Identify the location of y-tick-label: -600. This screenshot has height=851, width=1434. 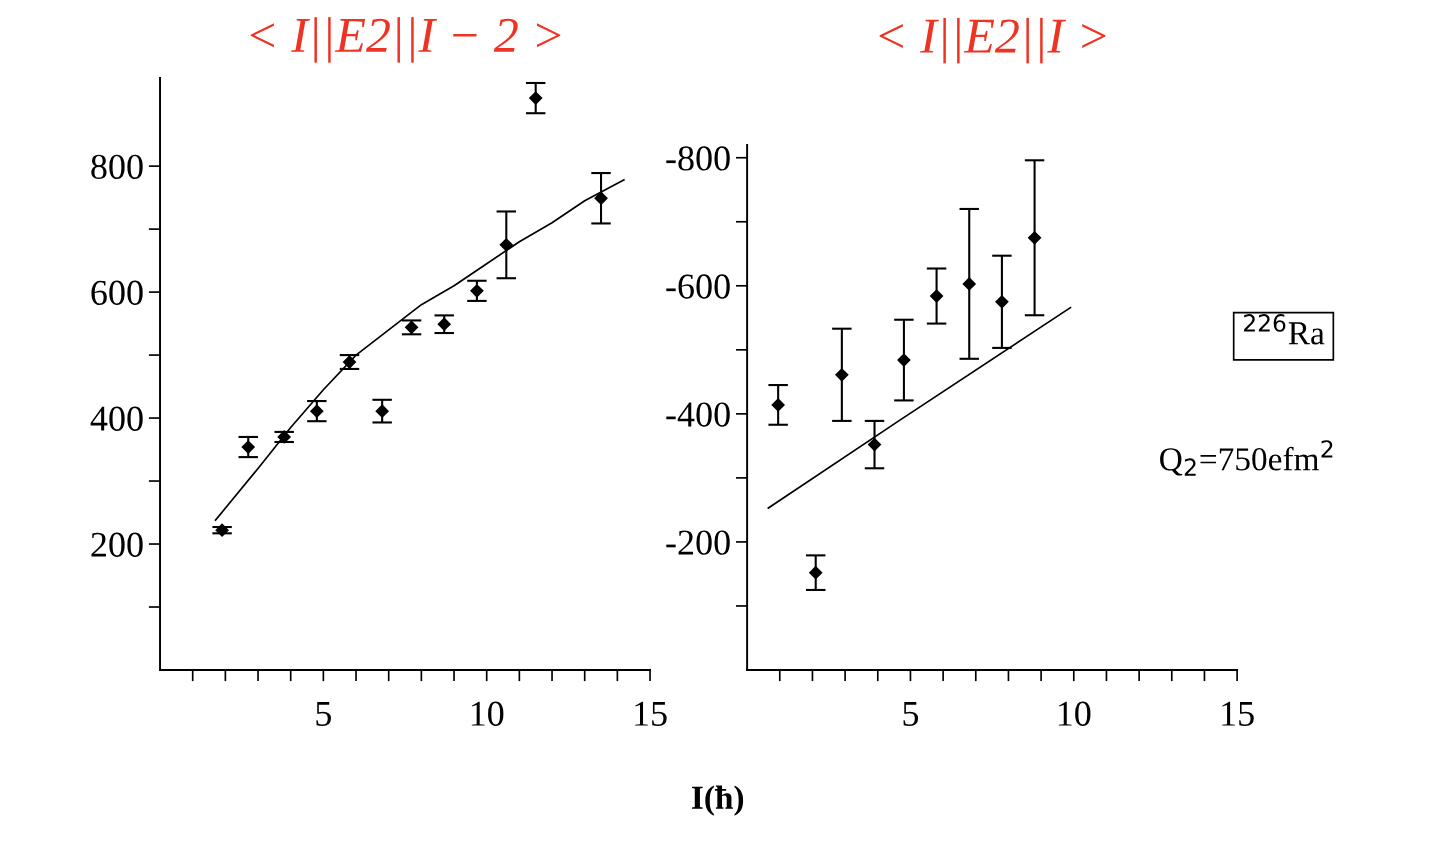
(698, 286).